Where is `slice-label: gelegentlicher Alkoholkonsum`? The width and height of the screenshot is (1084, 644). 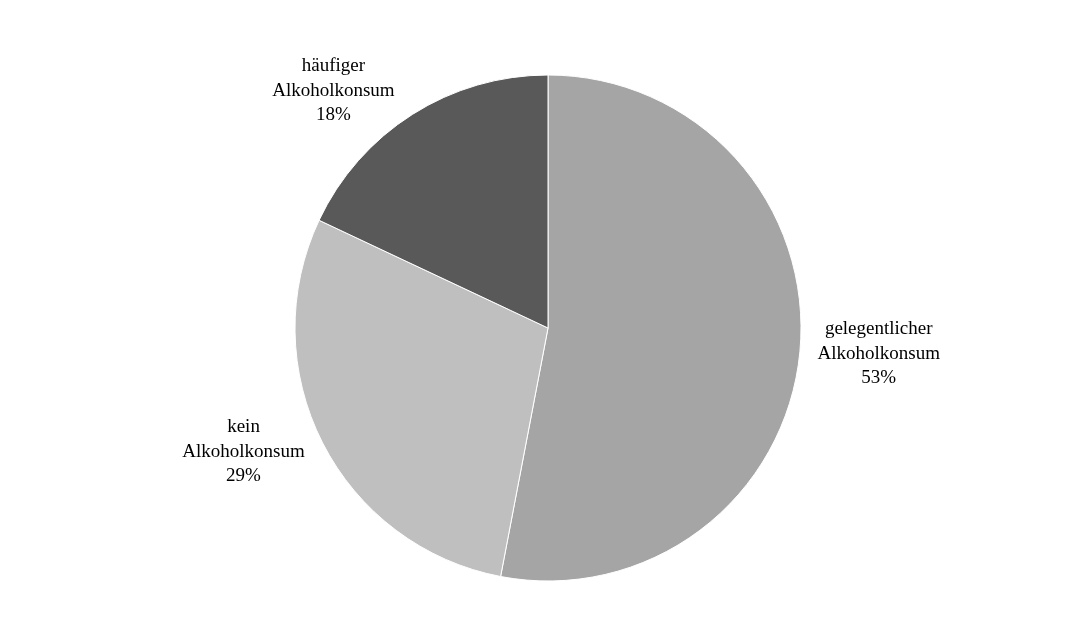
slice-label: gelegentlicher Alkoholkonsum is located at coordinates (879, 339).